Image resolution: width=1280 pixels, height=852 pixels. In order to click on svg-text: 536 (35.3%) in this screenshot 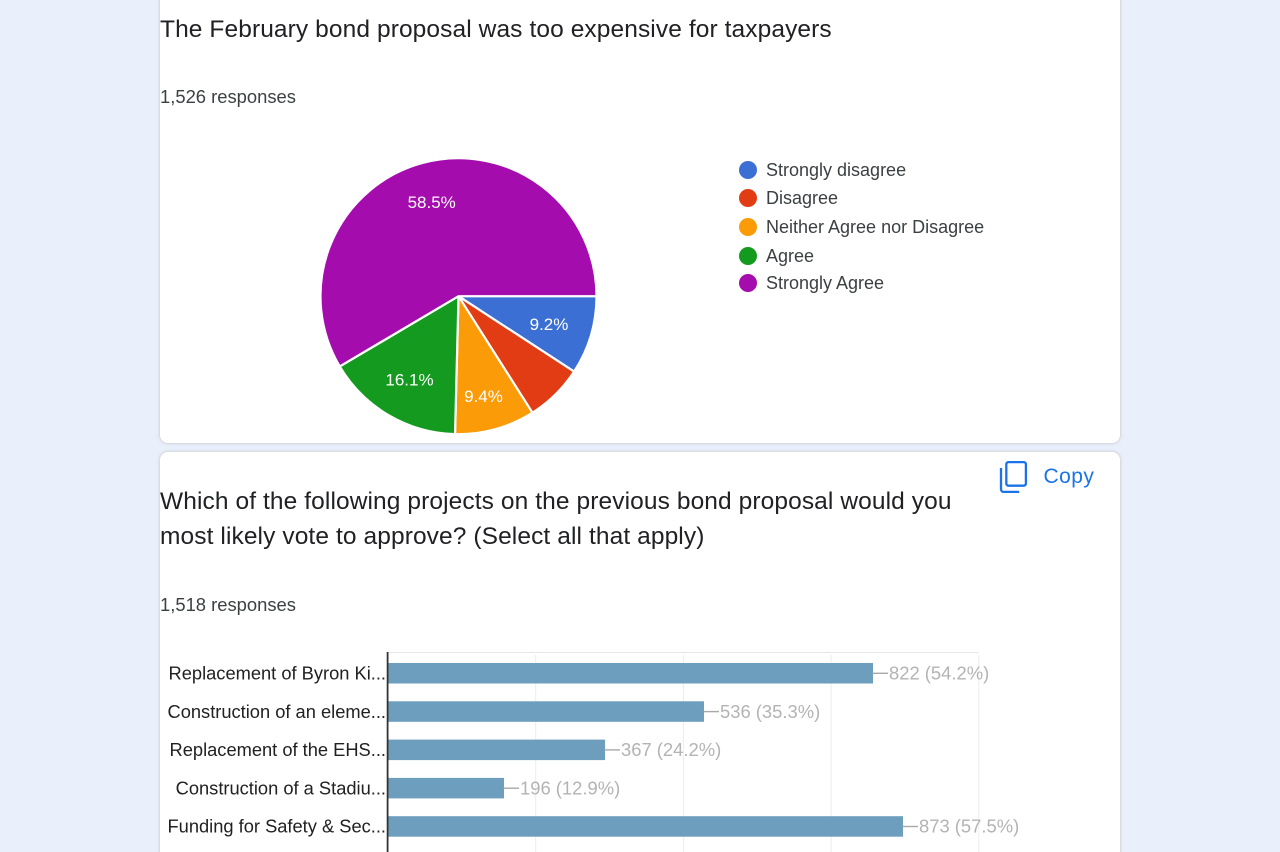, I will do `click(770, 711)`.